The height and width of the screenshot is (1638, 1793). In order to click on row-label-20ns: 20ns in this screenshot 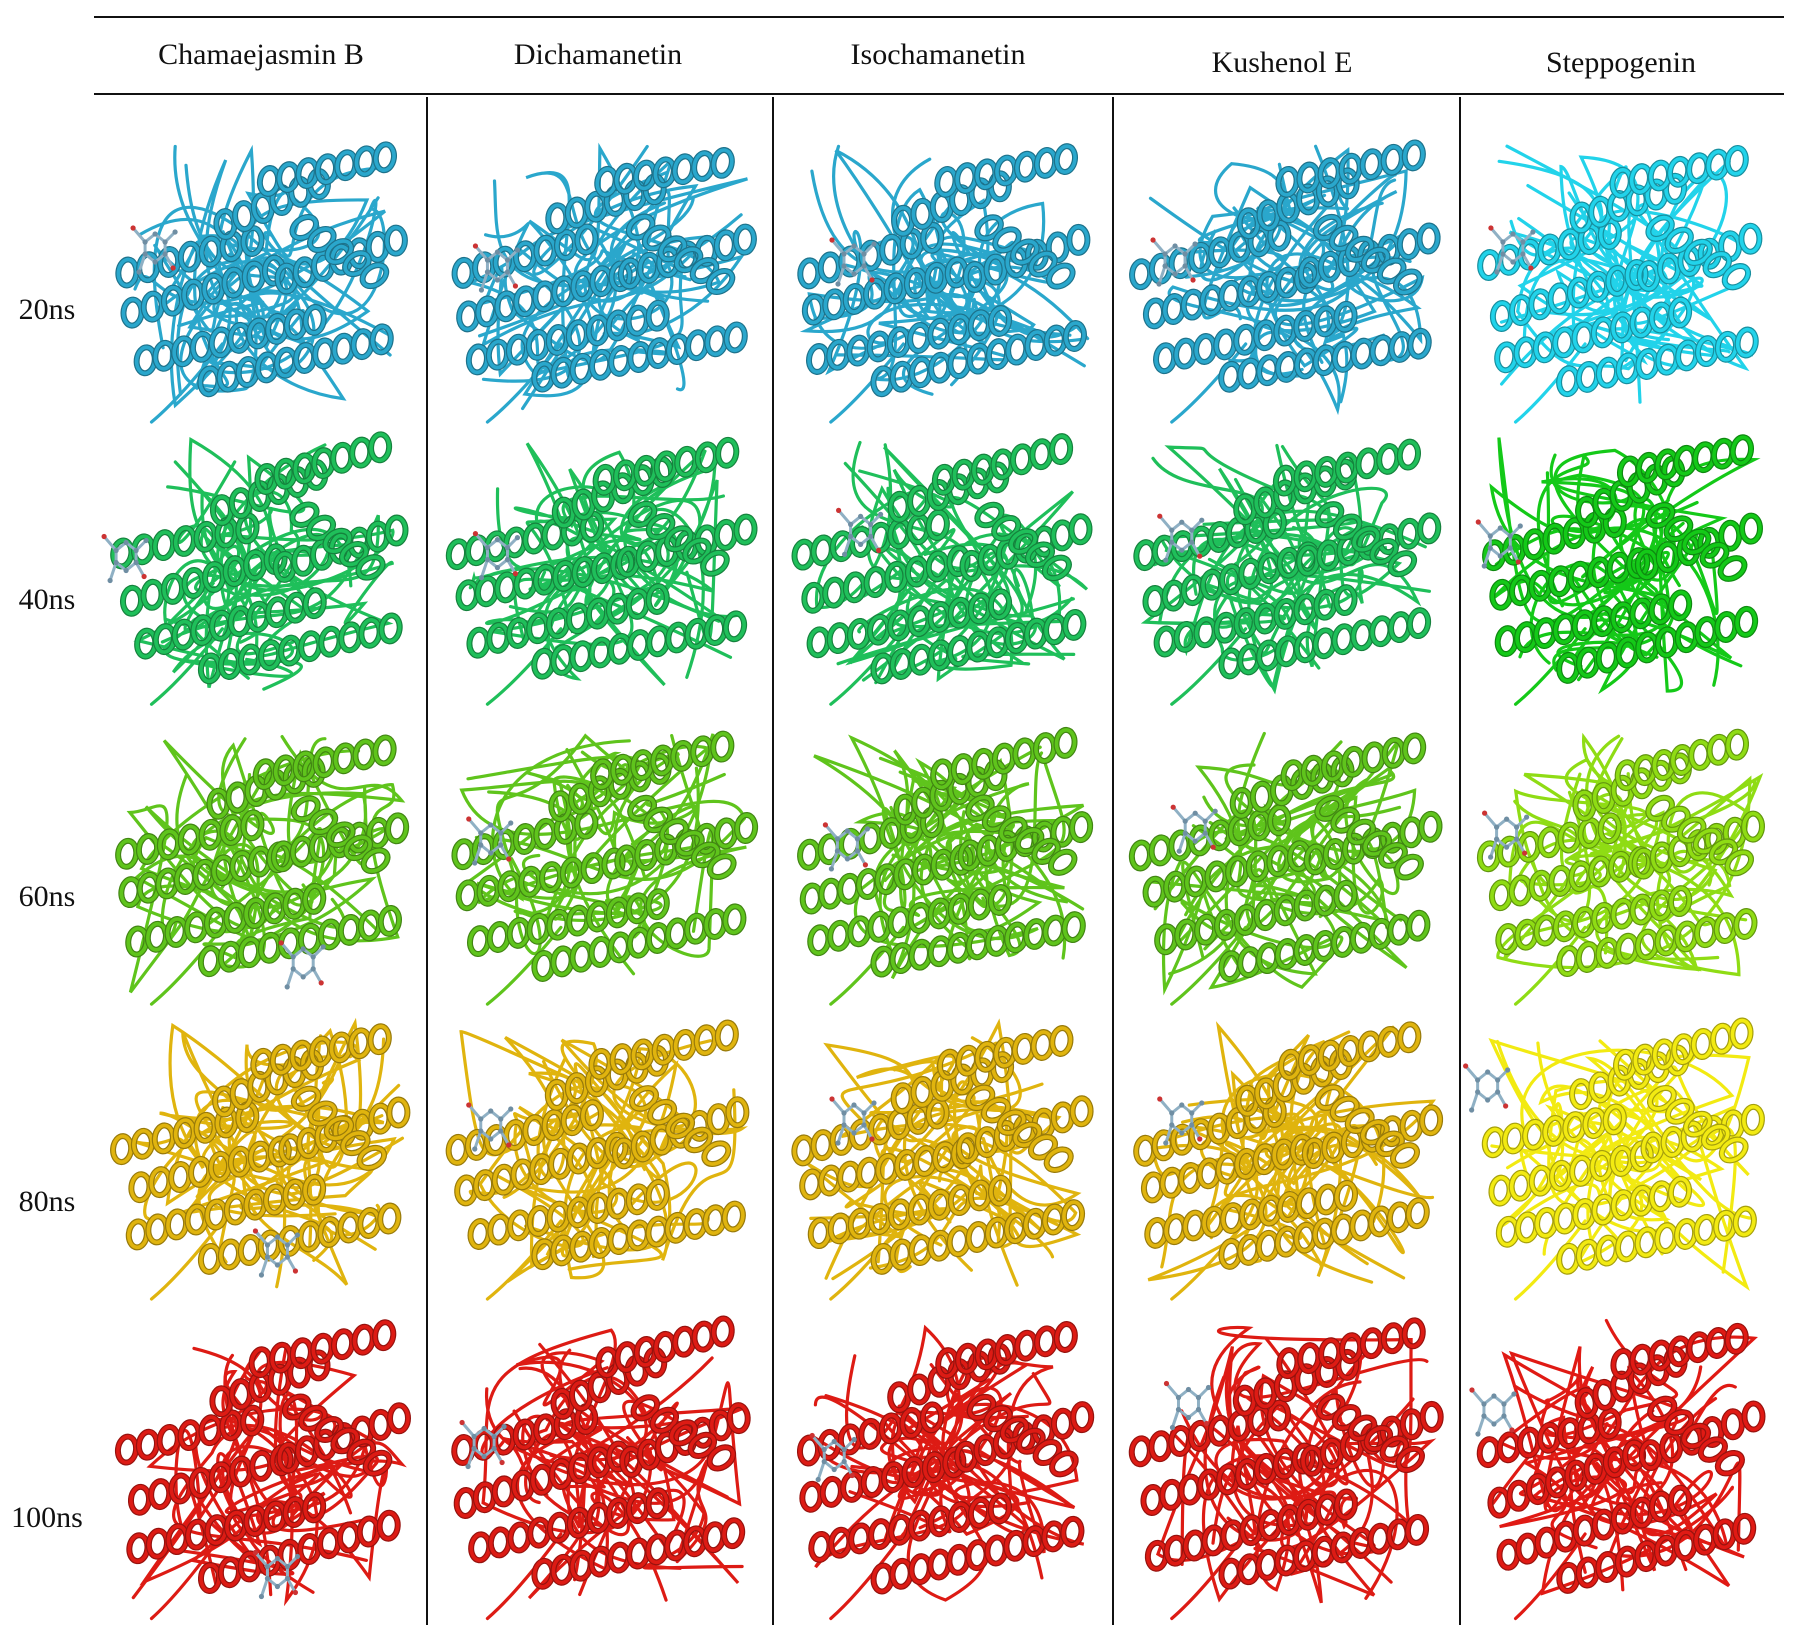, I will do `click(47, 309)`.